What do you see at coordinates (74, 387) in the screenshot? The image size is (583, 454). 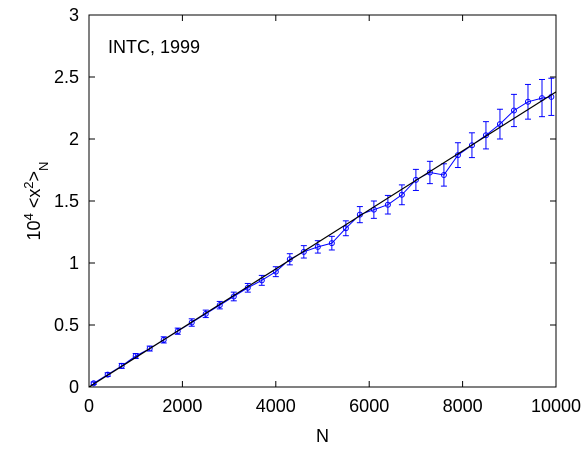 I see `y-tick-label: 0` at bounding box center [74, 387].